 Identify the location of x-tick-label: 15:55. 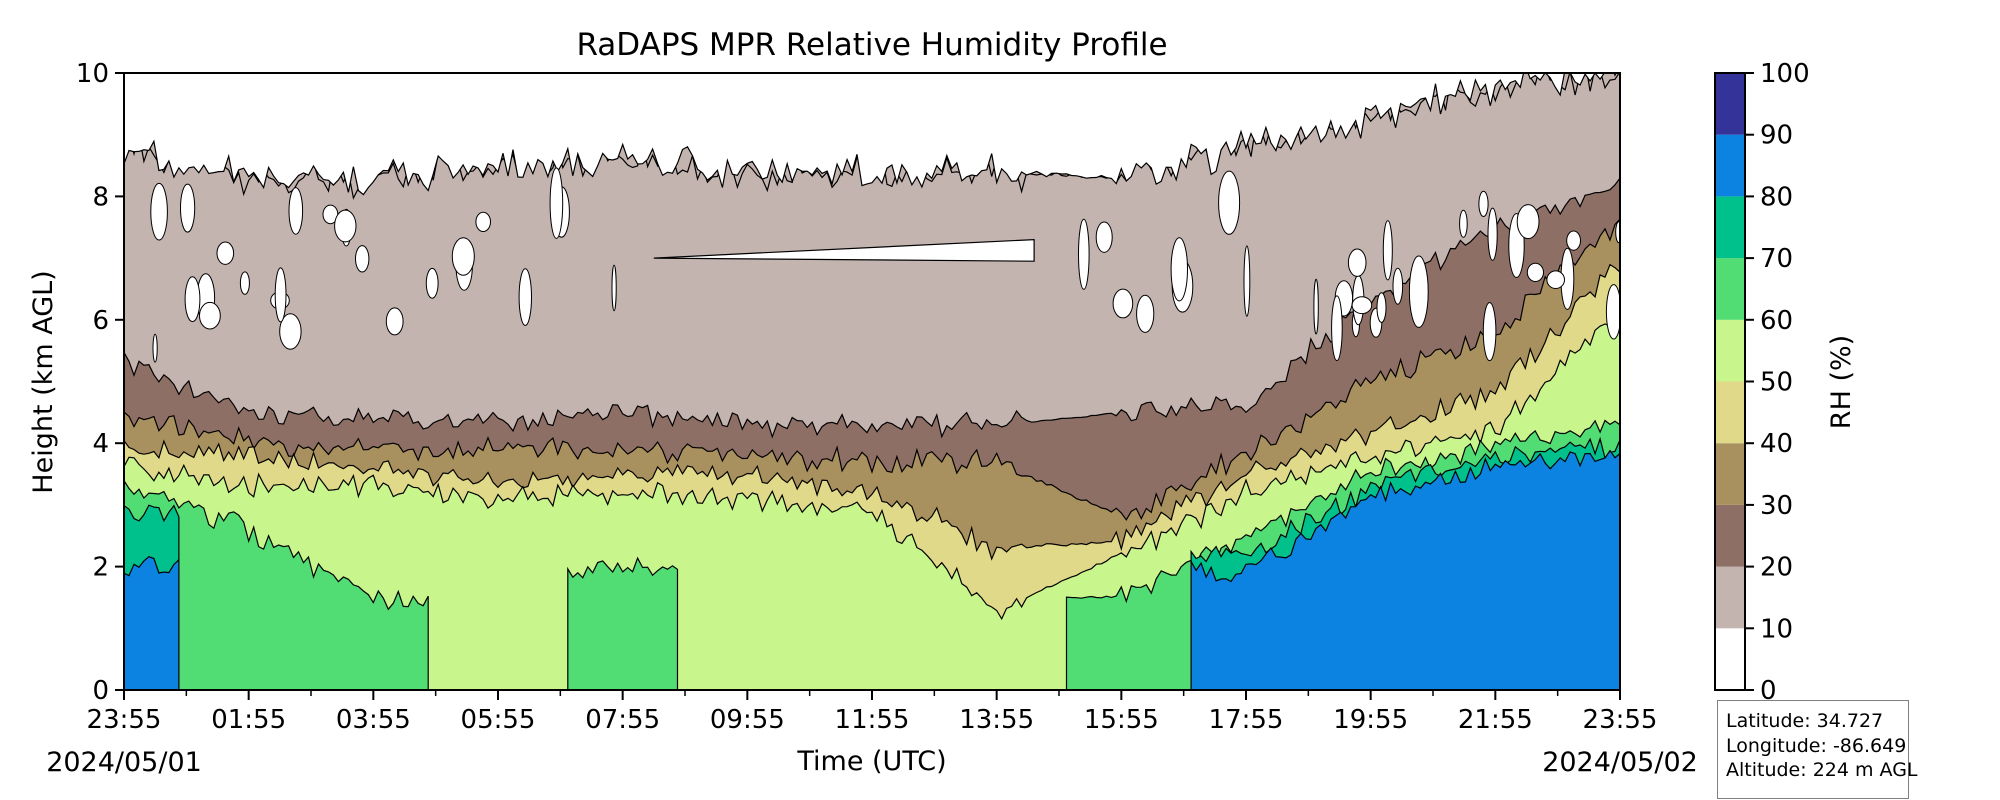
(1121, 720).